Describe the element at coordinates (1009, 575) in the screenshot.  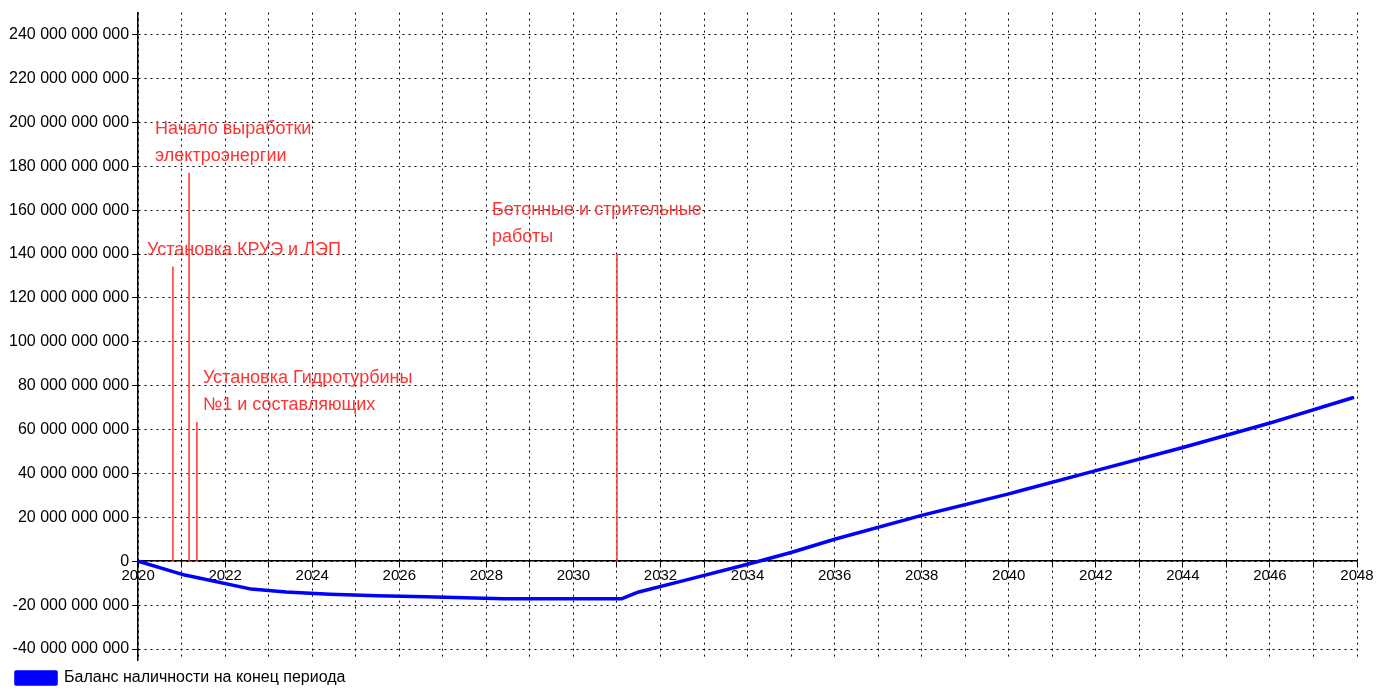
I see `x-tick-label: 2040` at that location.